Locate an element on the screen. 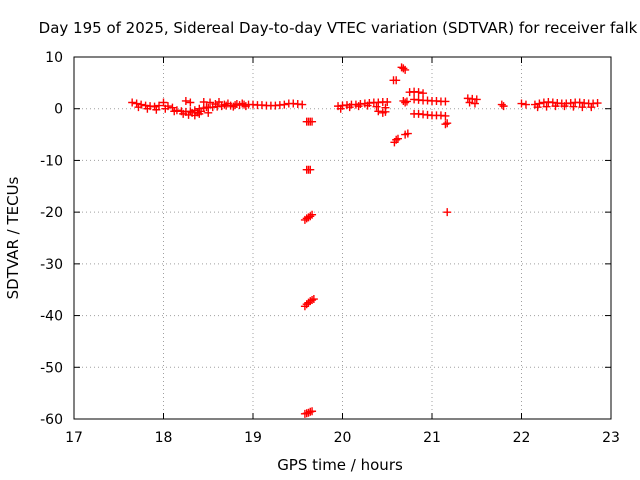 This screenshot has width=640, height=480. x-tick-label: 20 is located at coordinates (343, 438).